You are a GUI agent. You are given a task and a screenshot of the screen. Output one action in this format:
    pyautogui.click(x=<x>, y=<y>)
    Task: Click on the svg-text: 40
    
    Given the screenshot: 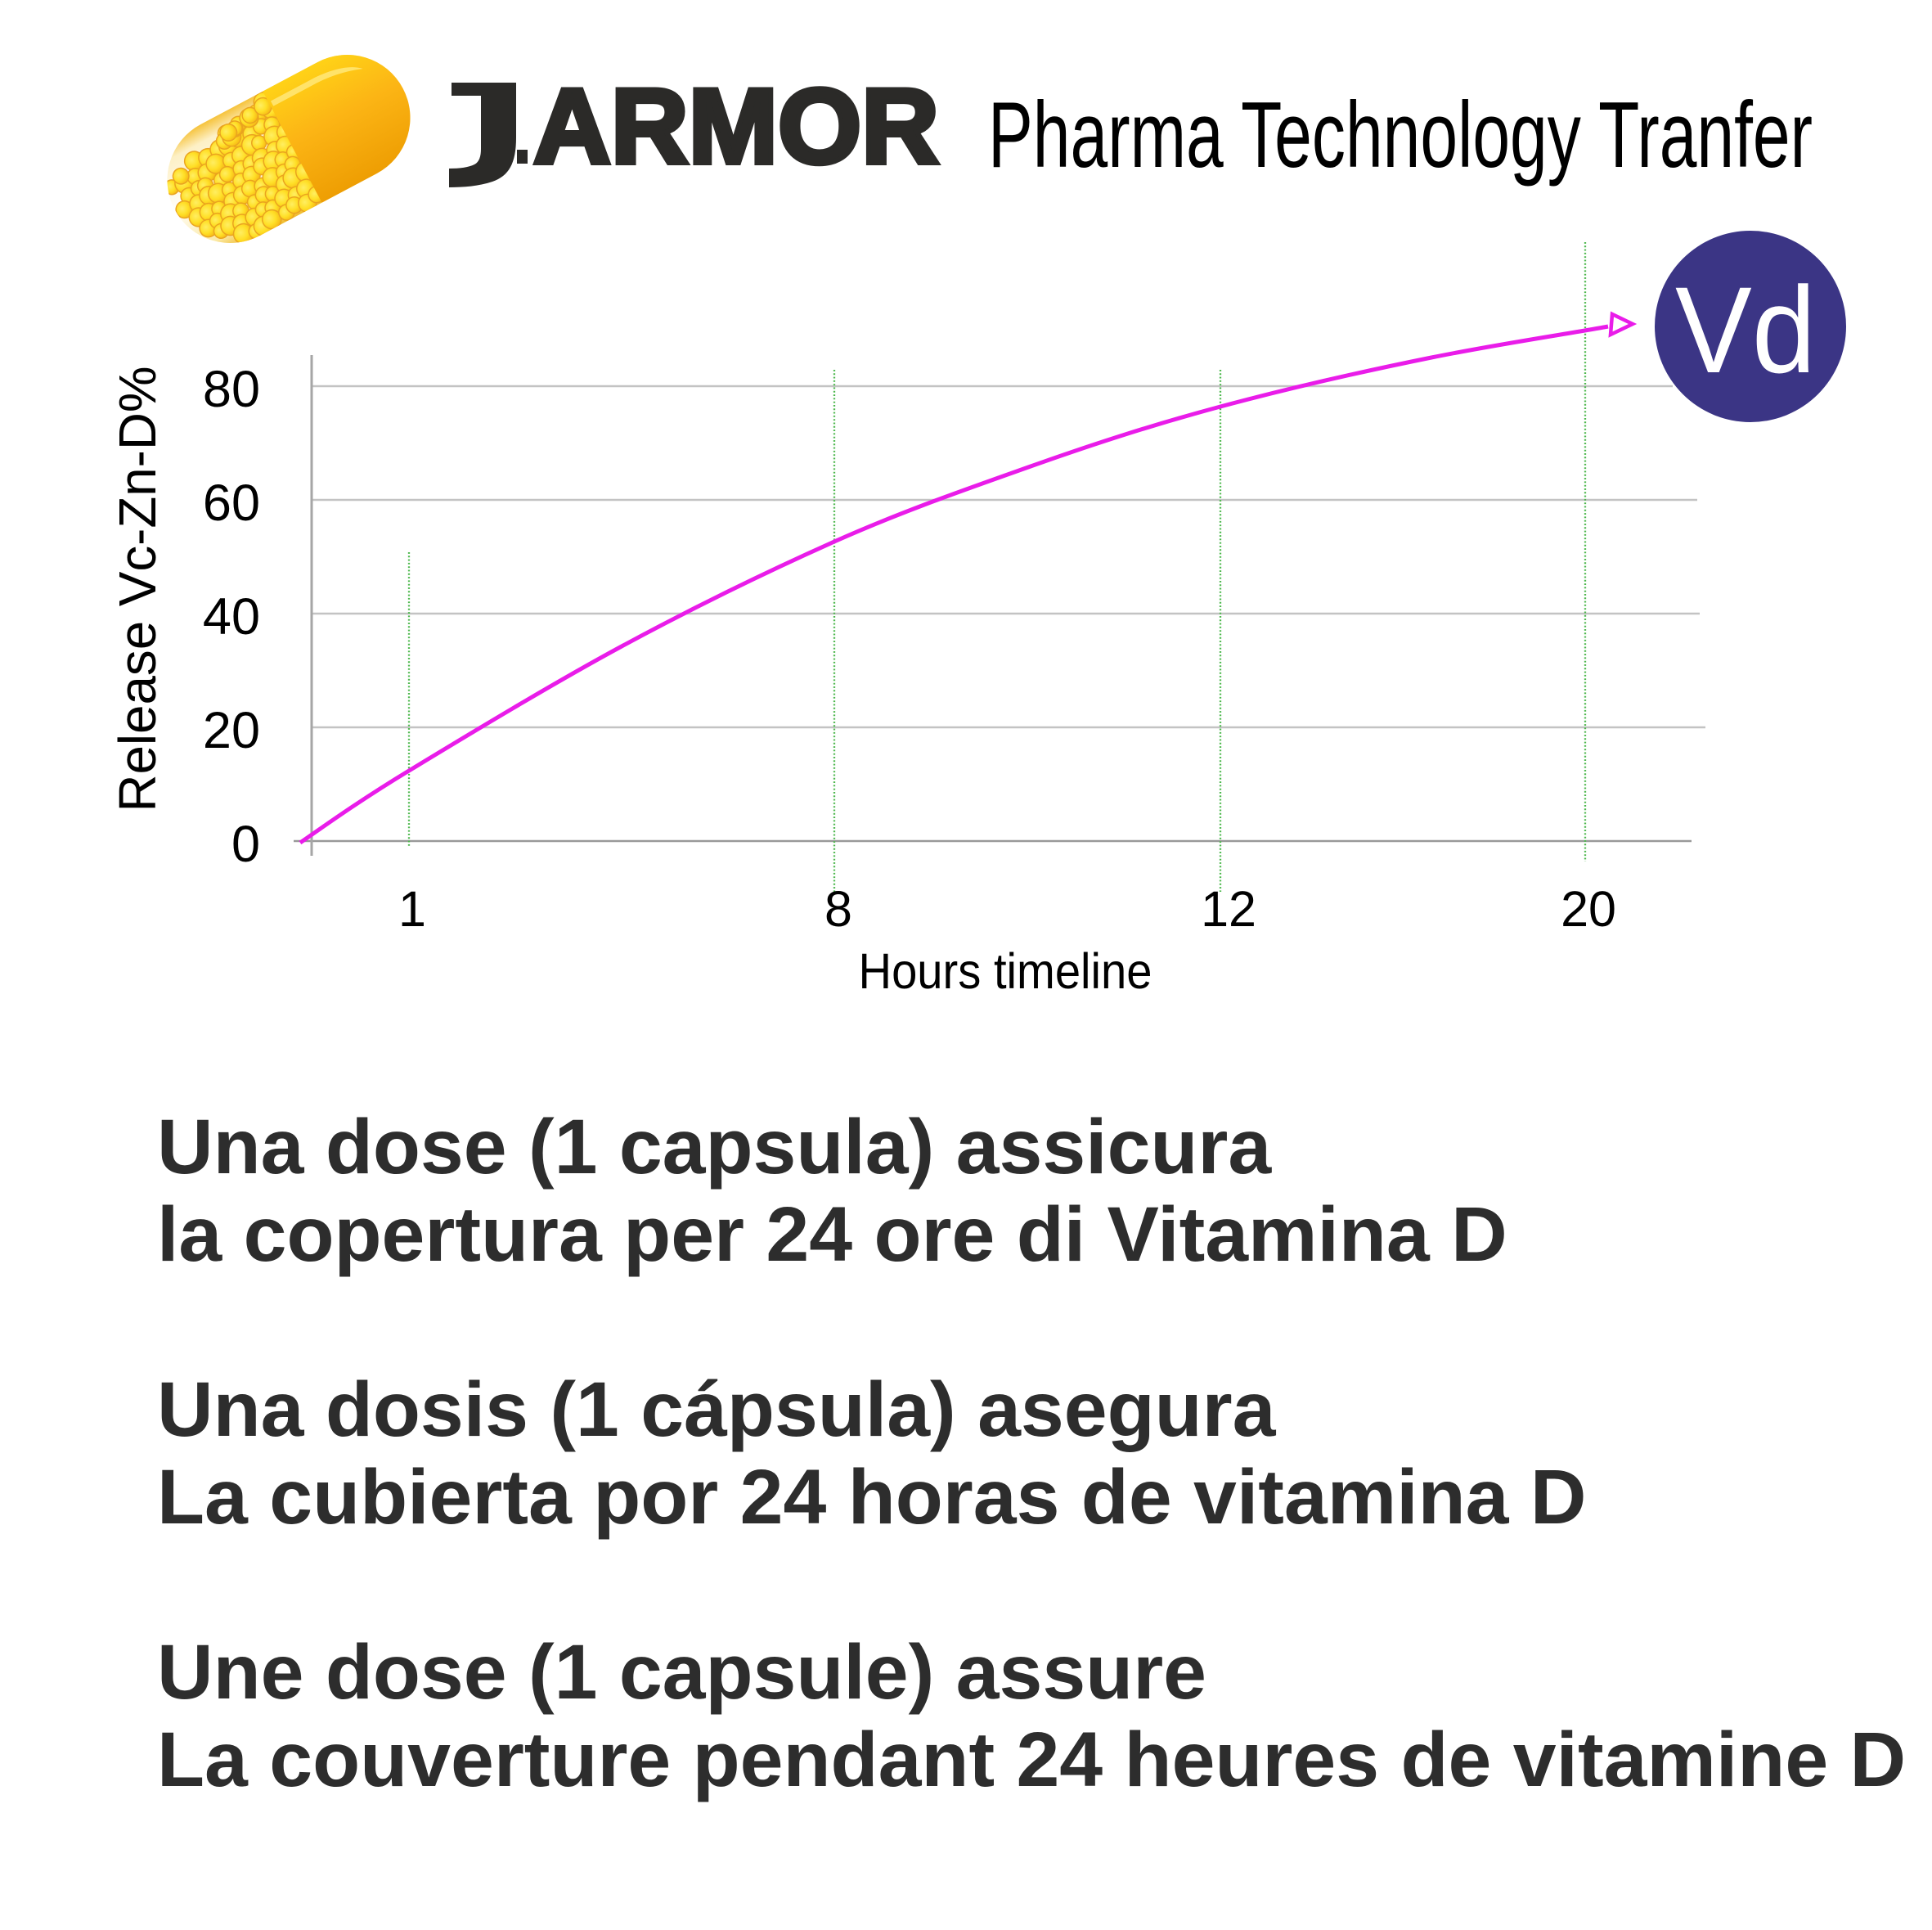 What is the action you would take?
    pyautogui.click(x=232, y=617)
    